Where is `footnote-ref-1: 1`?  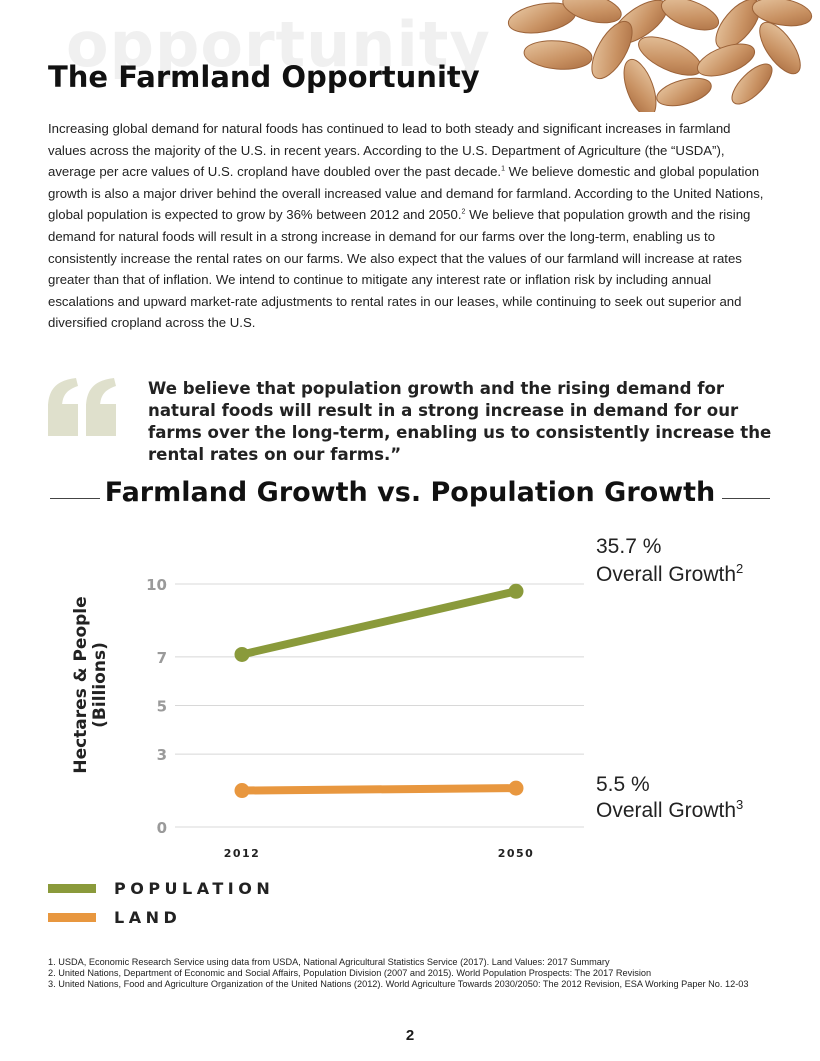 footnote-ref-1: 1 is located at coordinates (503, 169).